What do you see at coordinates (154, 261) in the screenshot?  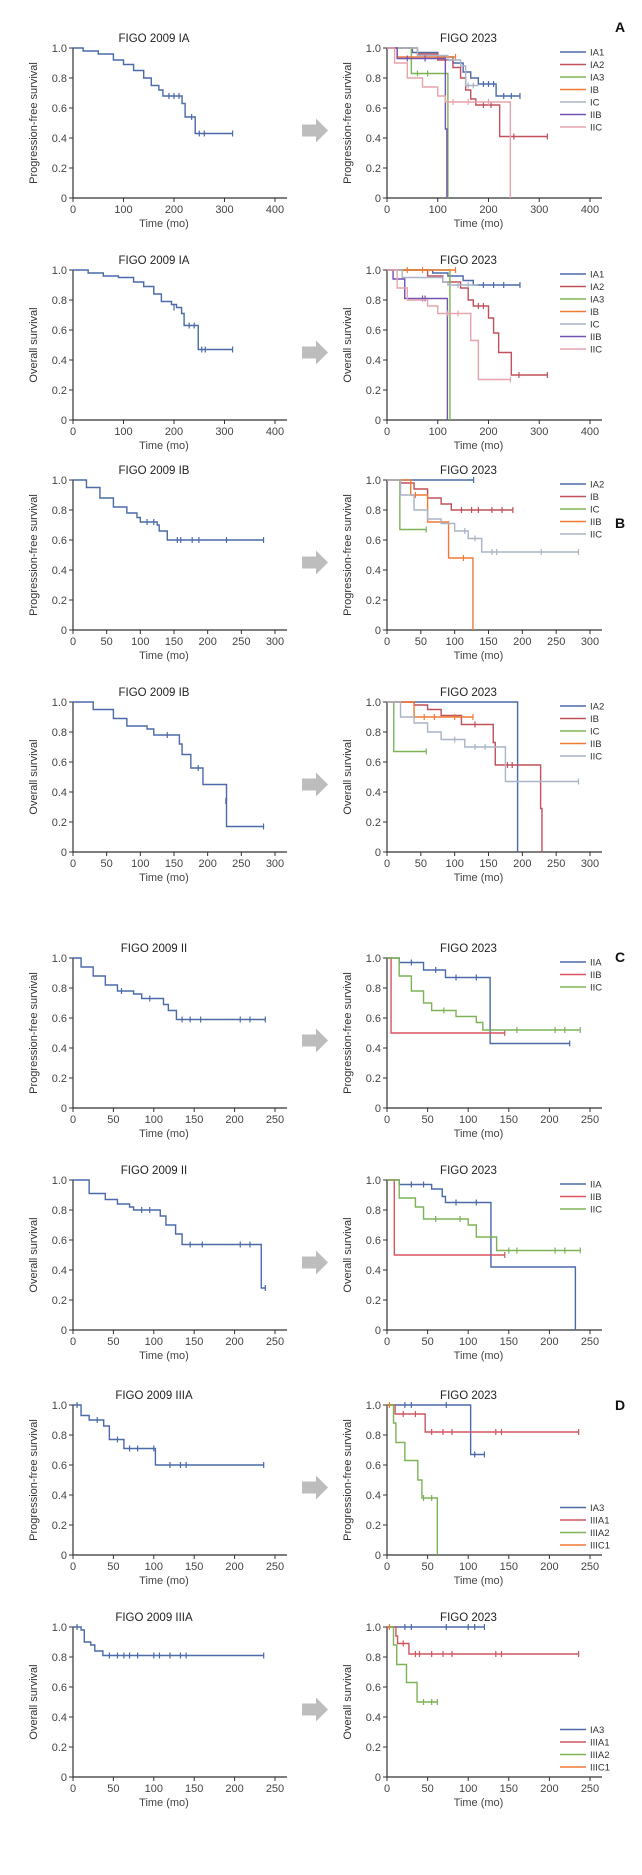 I see `chart-title: FIGO 2009 IA` at bounding box center [154, 261].